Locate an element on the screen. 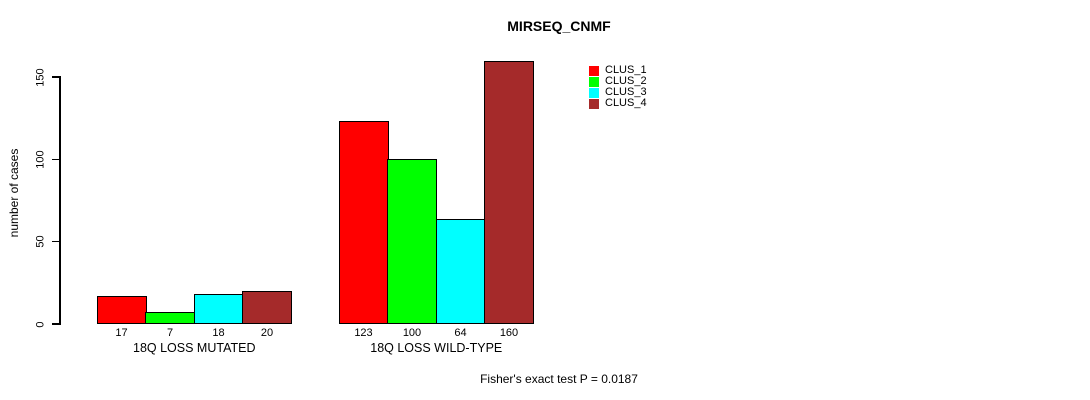 Image resolution: width=1090 pixels, height=400 pixels. bar-clus_3-mutated is located at coordinates (218, 309).